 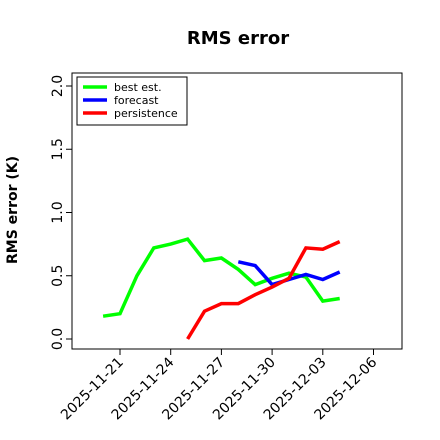 I want to click on y-axis-label: RMS error (K), so click(x=13, y=210).